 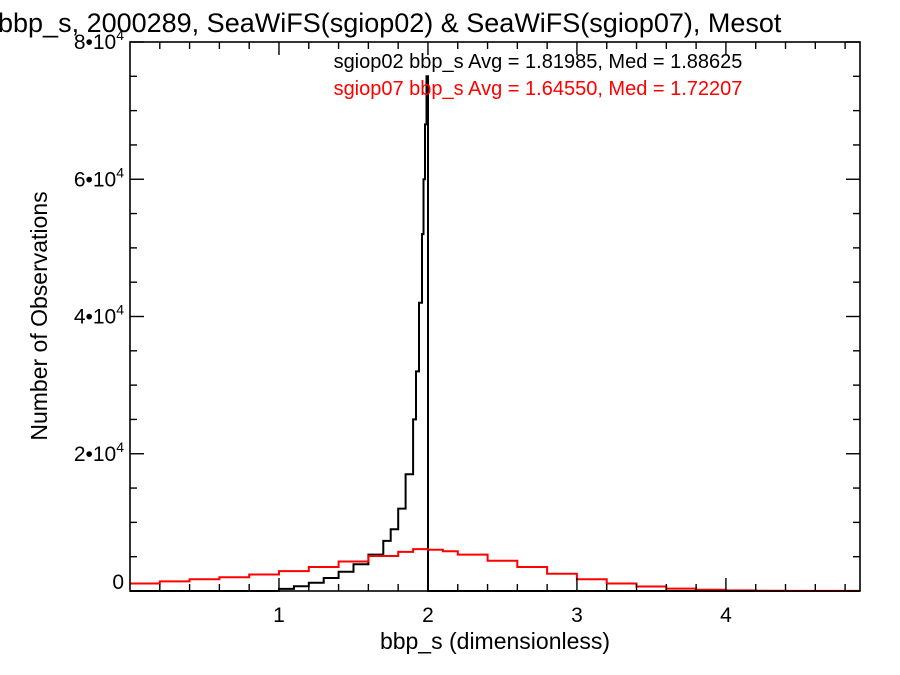 I want to click on x-axis-label: bbp_s (dimensionless), so click(x=495, y=641).